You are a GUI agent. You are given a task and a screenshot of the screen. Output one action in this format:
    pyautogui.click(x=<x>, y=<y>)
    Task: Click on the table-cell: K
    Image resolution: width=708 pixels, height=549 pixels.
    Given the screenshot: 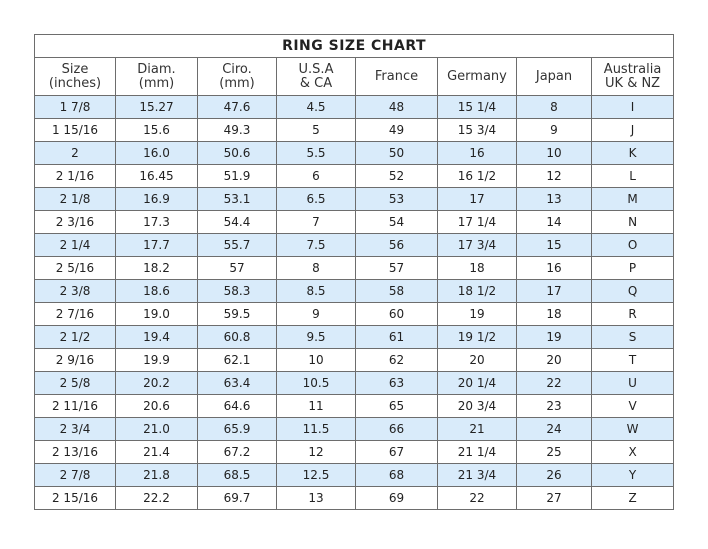 What is the action you would take?
    pyautogui.click(x=632, y=153)
    